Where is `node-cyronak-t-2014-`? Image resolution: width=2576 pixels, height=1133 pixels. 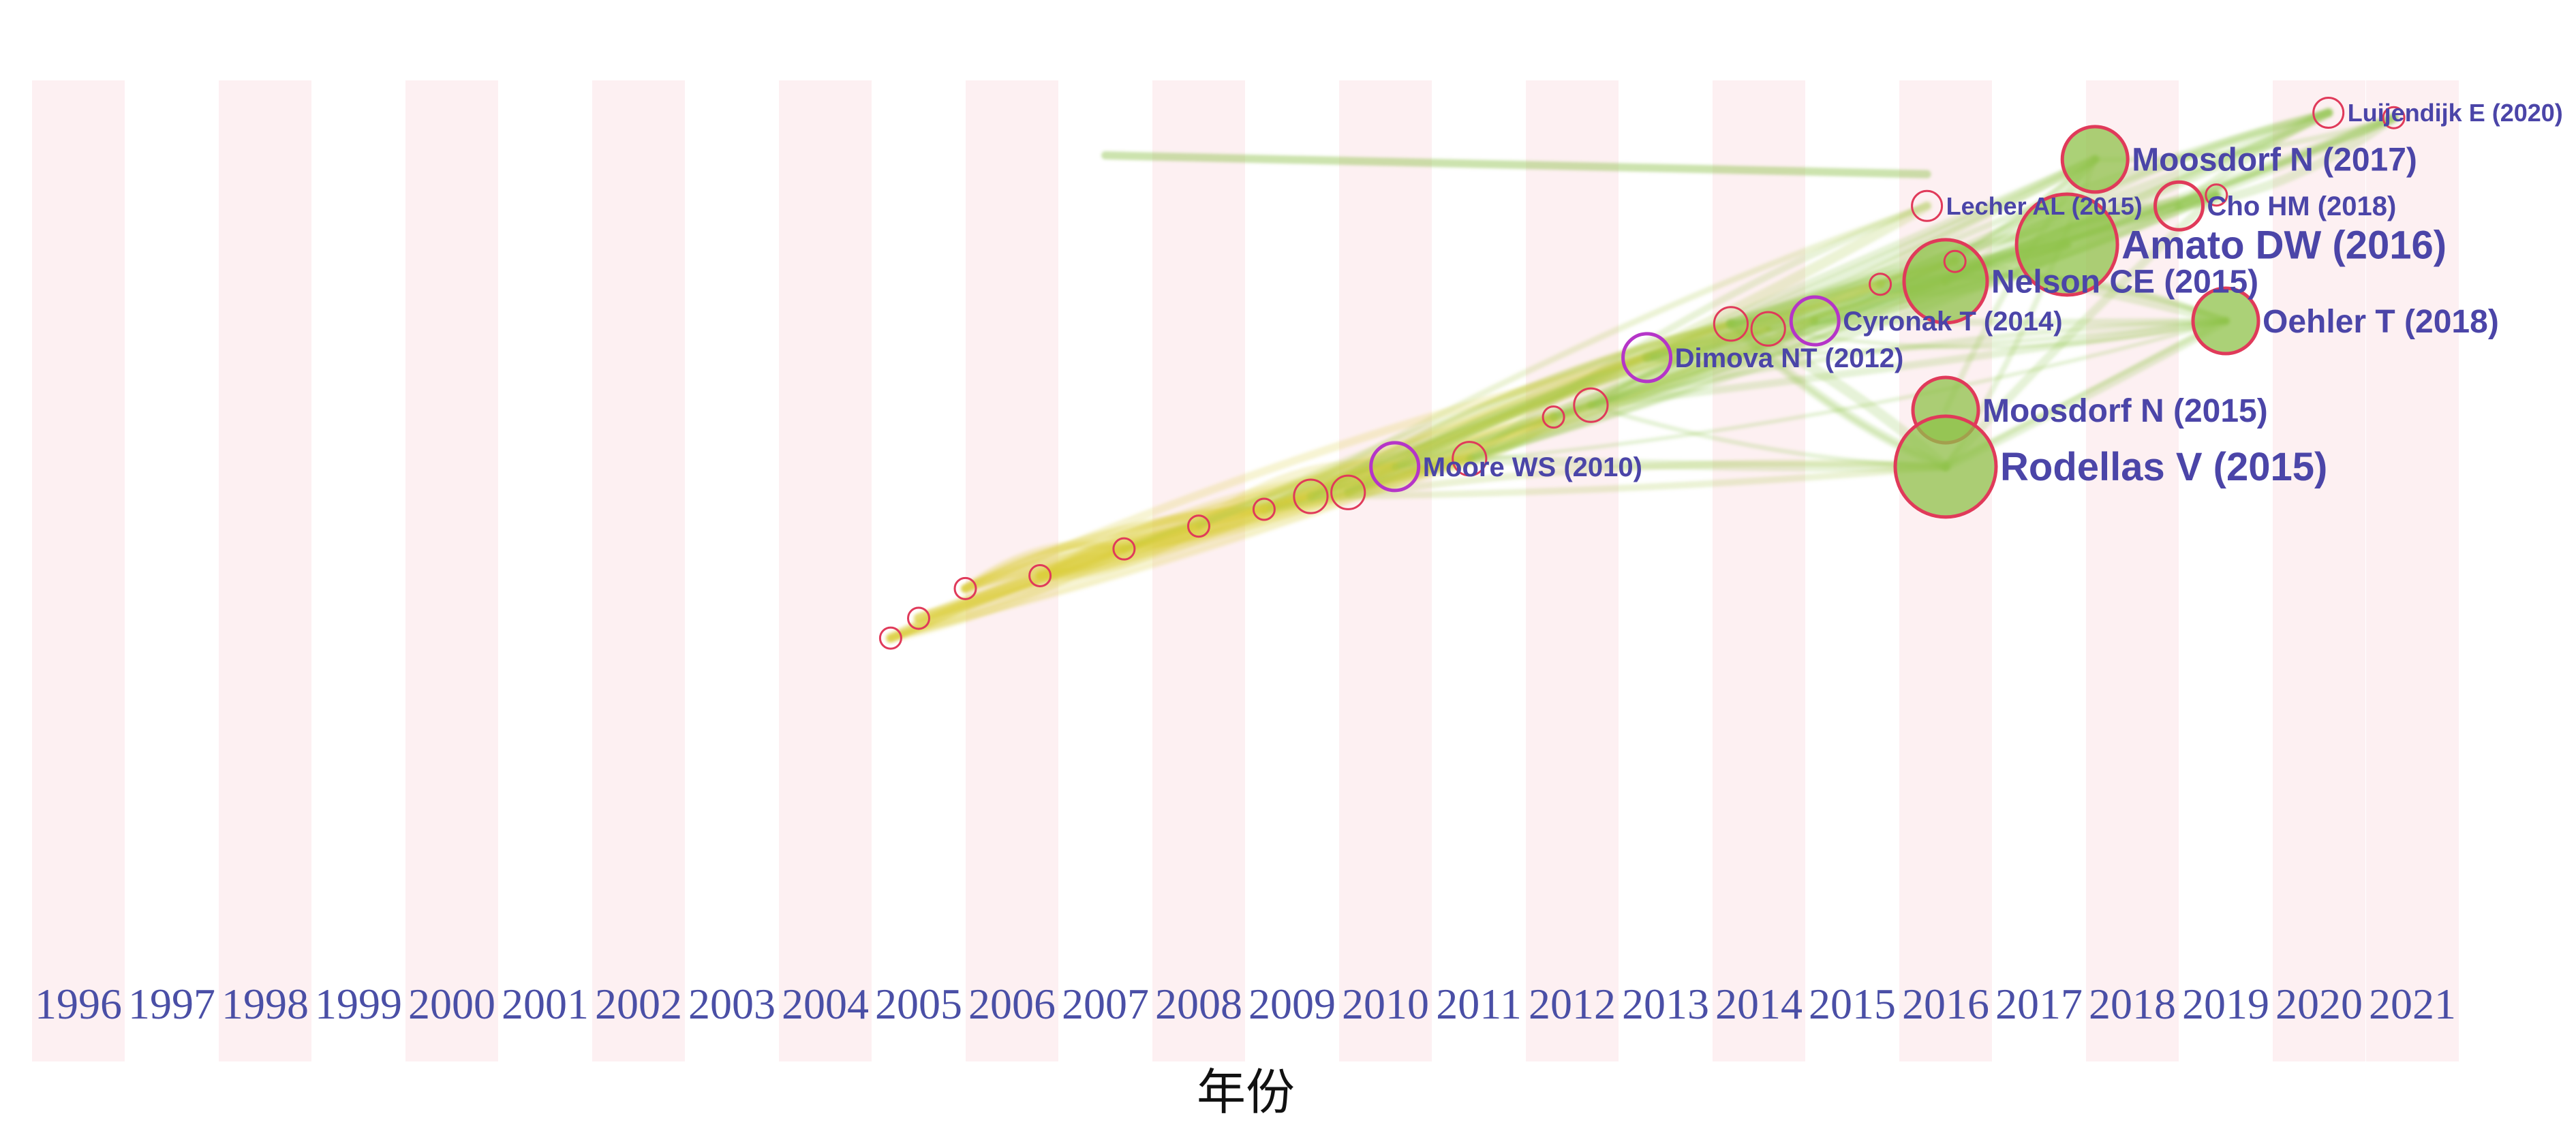
node-cyronak-t-2014- is located at coordinates (1815, 321).